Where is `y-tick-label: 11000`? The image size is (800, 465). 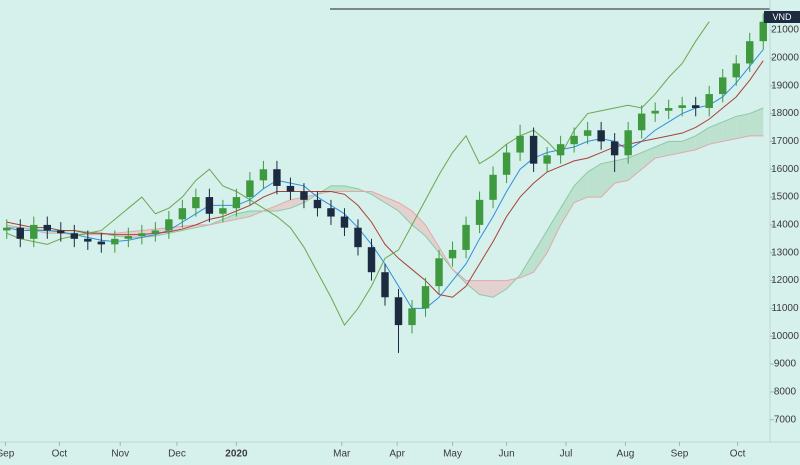
y-tick-label: 11000 is located at coordinates (785, 308).